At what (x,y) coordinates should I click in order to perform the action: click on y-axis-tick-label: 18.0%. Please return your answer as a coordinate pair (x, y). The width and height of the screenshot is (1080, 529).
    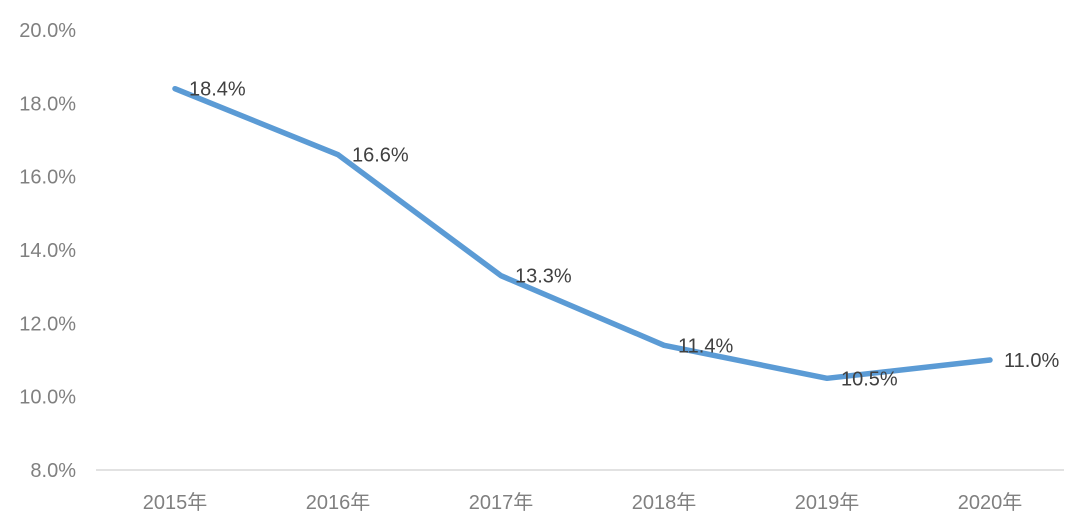
    Looking at the image, I should click on (47, 104).